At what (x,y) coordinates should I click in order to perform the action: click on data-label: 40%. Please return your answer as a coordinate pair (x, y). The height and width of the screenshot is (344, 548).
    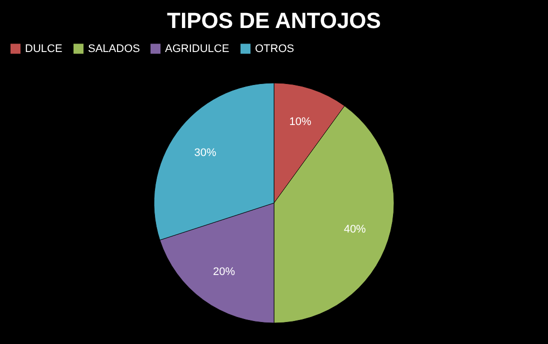
    Looking at the image, I should click on (355, 229).